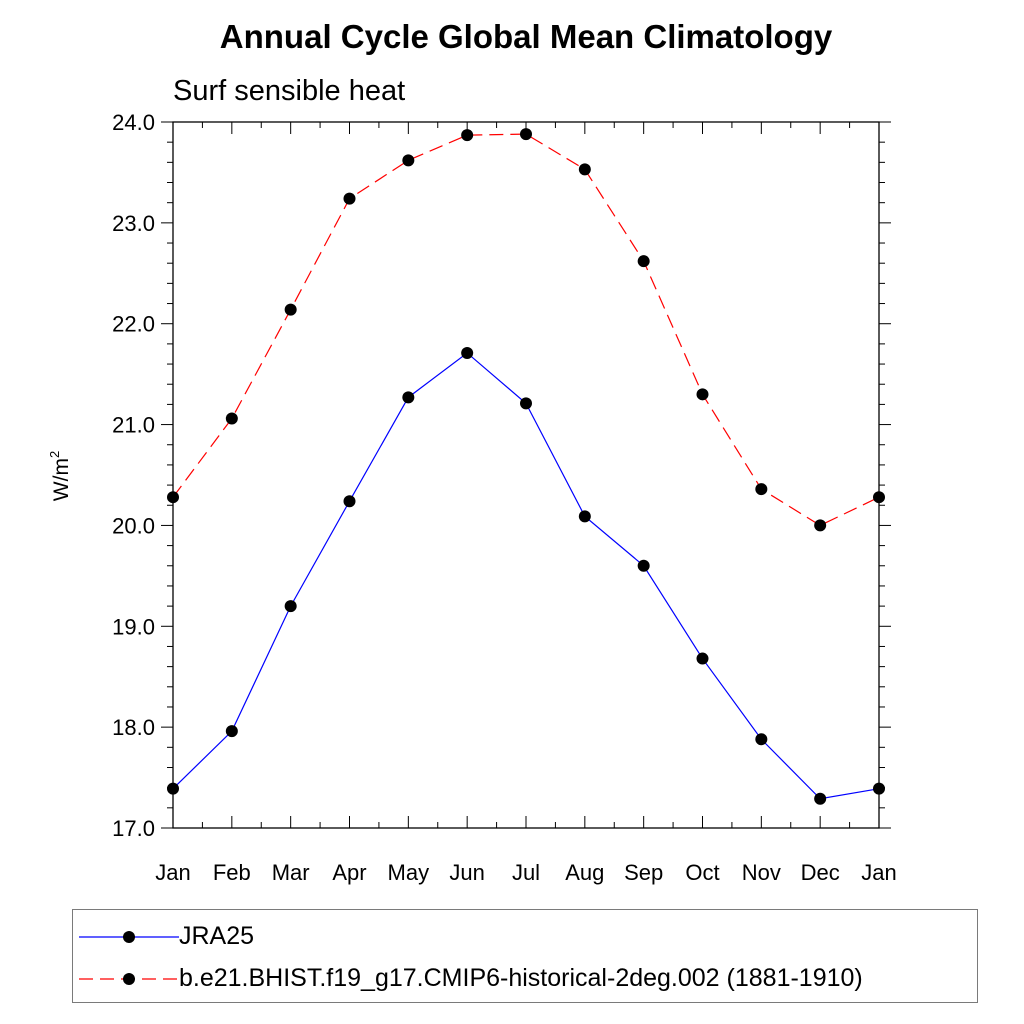 The image size is (1024, 1024). Describe the element at coordinates (133, 122) in the screenshot. I see `y-tick-label: 24.0` at that location.